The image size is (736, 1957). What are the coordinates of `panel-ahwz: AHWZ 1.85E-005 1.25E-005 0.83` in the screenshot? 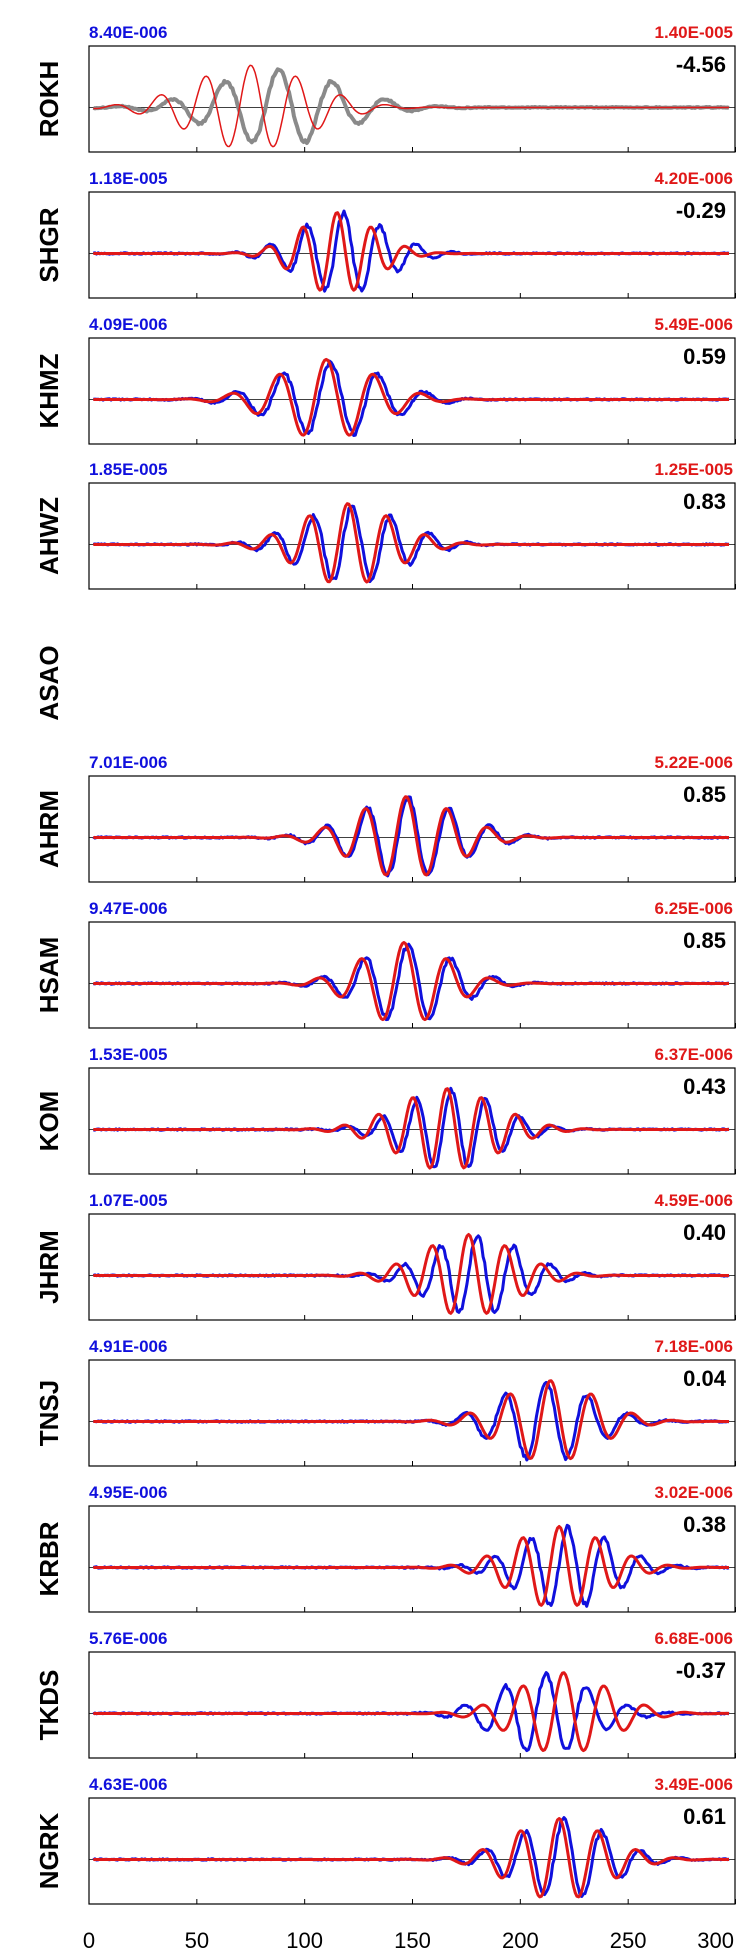 It's located at (385, 525).